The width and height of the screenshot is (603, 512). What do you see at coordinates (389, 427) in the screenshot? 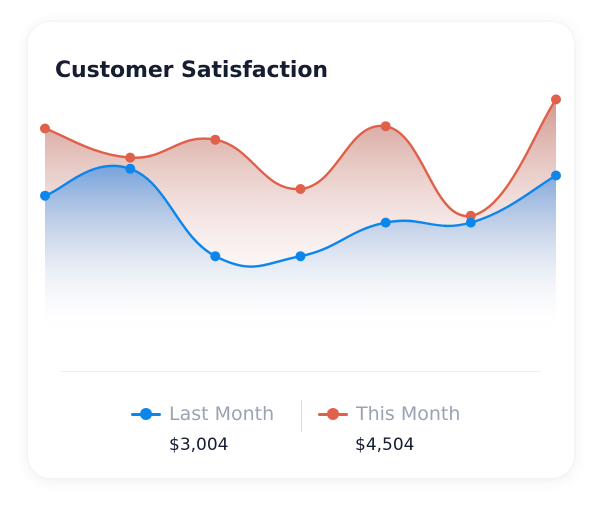
I see `legend-item-this-month: This Month $4,504` at bounding box center [389, 427].